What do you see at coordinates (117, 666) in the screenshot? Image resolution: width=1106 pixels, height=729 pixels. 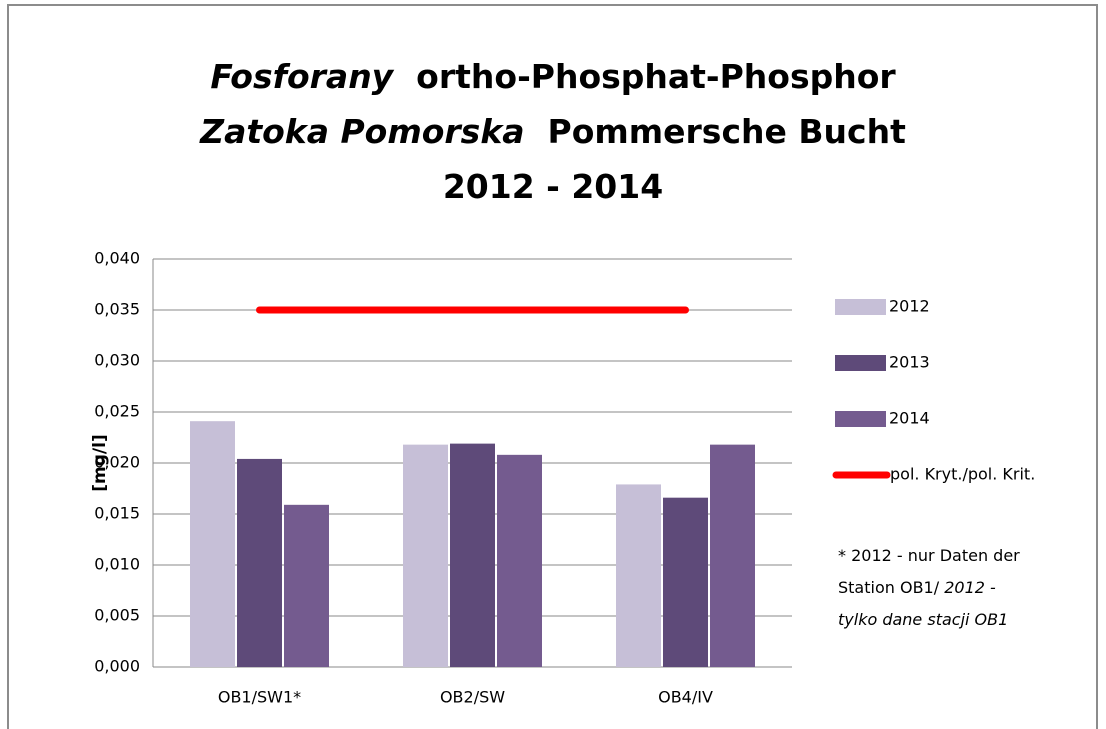 I see `y-tick-label: 0,000` at bounding box center [117, 666].